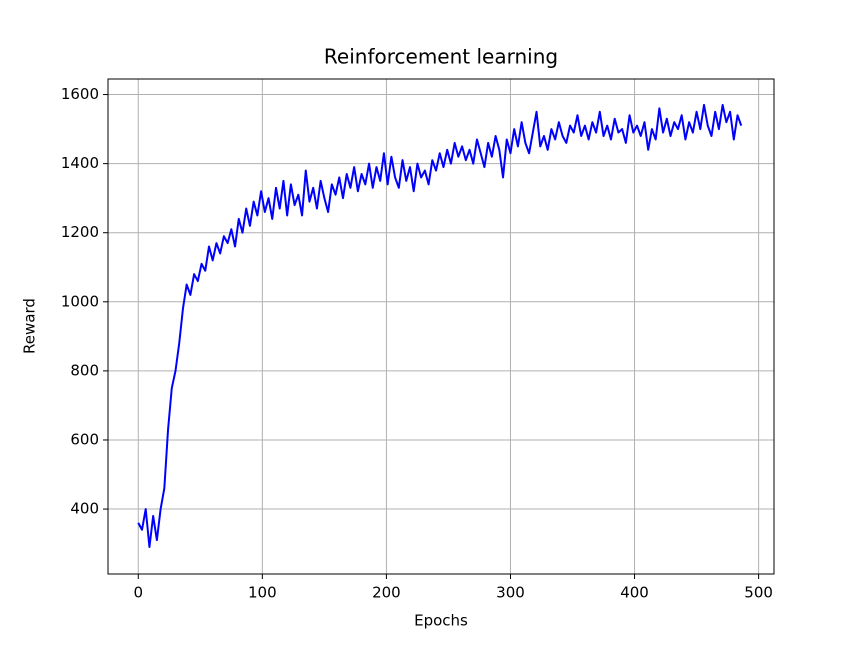 Image resolution: width=860 pixels, height=645 pixels. Describe the element at coordinates (80, 163) in the screenshot. I see `y-tick-label: 1400` at that location.